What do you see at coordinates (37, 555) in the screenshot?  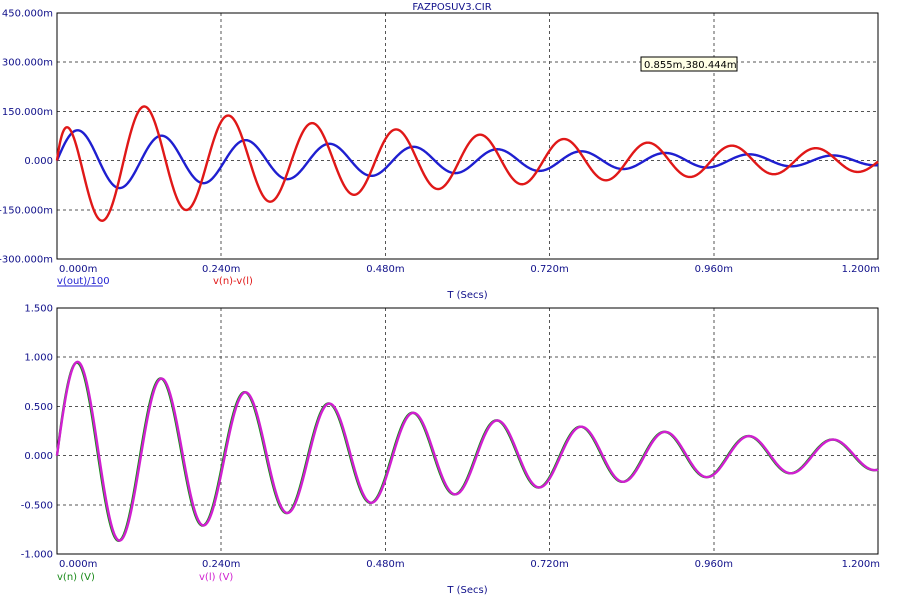 I see `y-tick-label: -1.000` at bounding box center [37, 555].